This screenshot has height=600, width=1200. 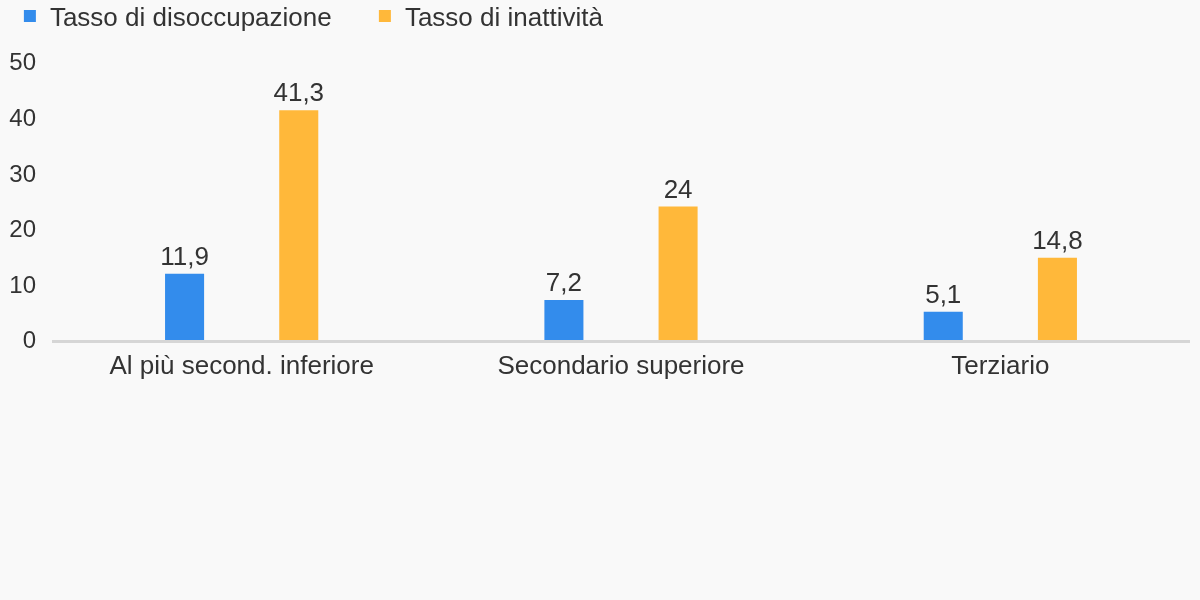 I want to click on y-tick-label: 40, so click(x=22, y=117).